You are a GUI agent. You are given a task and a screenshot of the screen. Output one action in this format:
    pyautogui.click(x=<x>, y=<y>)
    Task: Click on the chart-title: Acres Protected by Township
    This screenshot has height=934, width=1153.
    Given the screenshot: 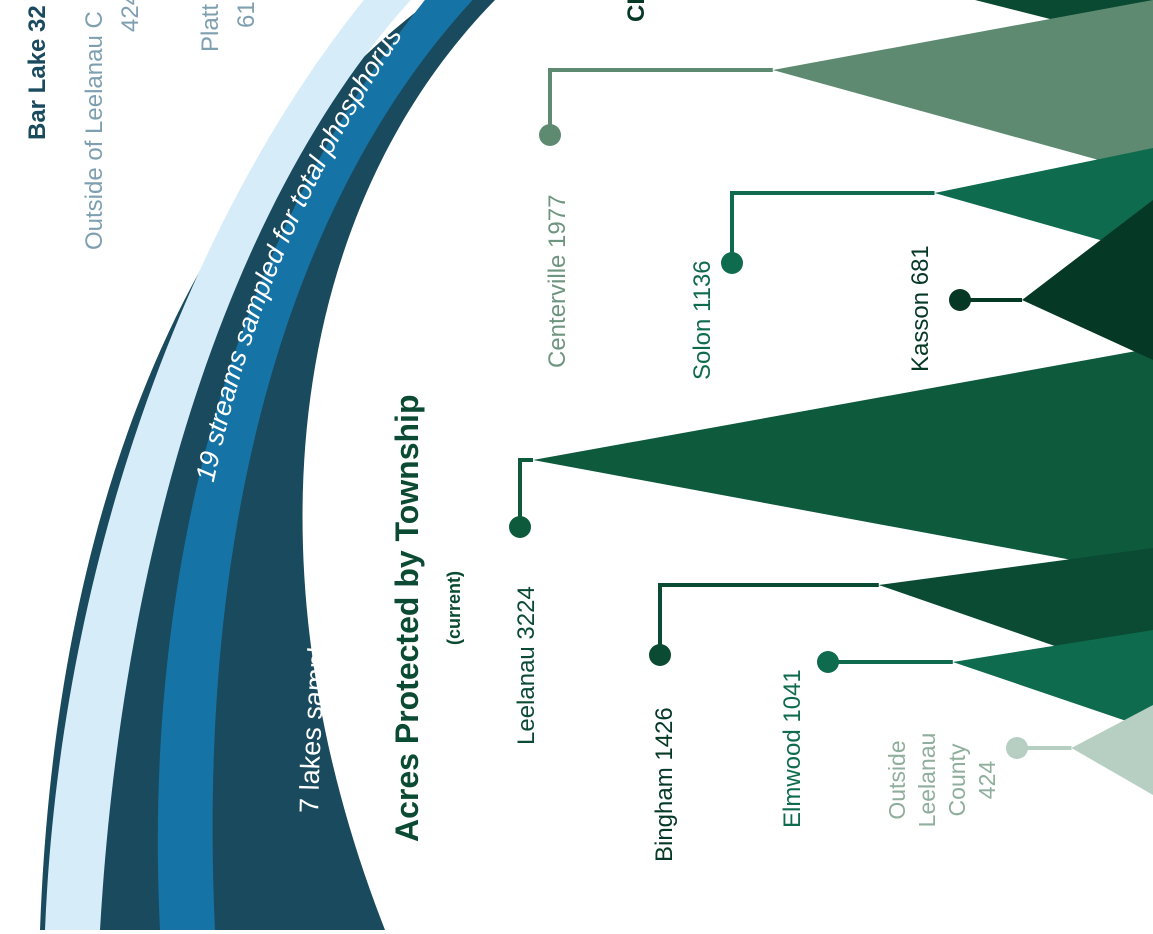 What is the action you would take?
    pyautogui.click(x=407, y=619)
    